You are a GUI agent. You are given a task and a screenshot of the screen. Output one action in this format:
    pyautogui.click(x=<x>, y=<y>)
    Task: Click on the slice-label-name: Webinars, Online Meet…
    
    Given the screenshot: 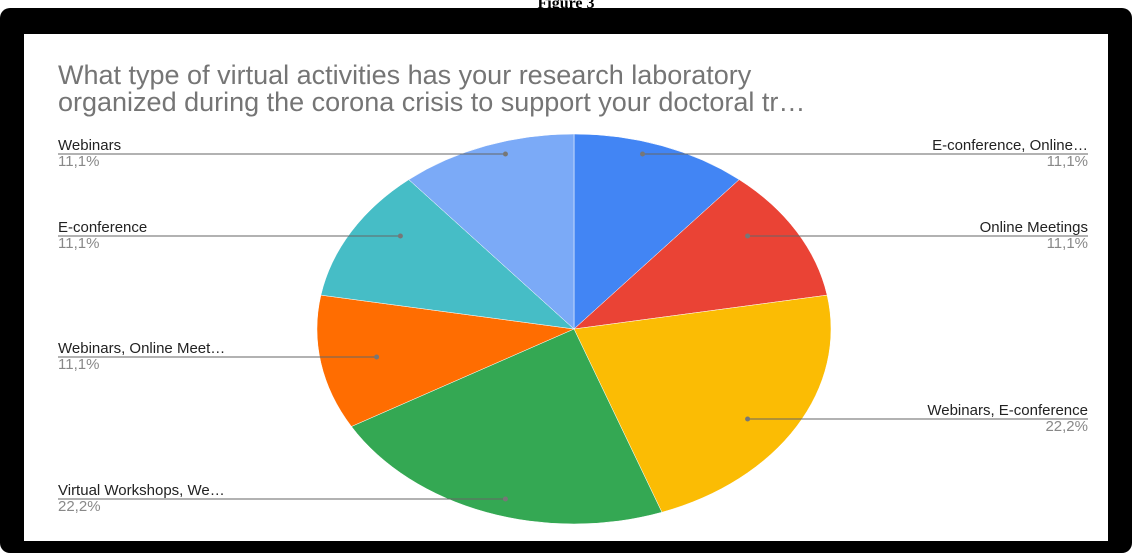 What is the action you would take?
    pyautogui.click(x=142, y=348)
    